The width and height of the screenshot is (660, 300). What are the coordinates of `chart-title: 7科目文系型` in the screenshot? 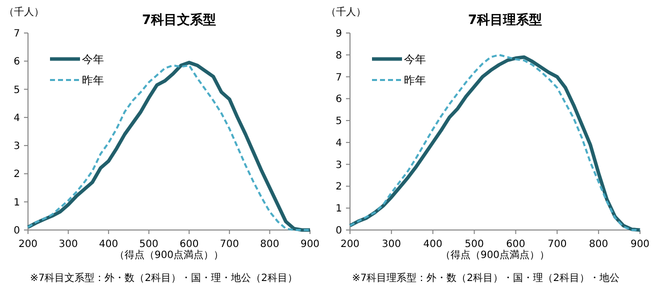 It's located at (179, 20).